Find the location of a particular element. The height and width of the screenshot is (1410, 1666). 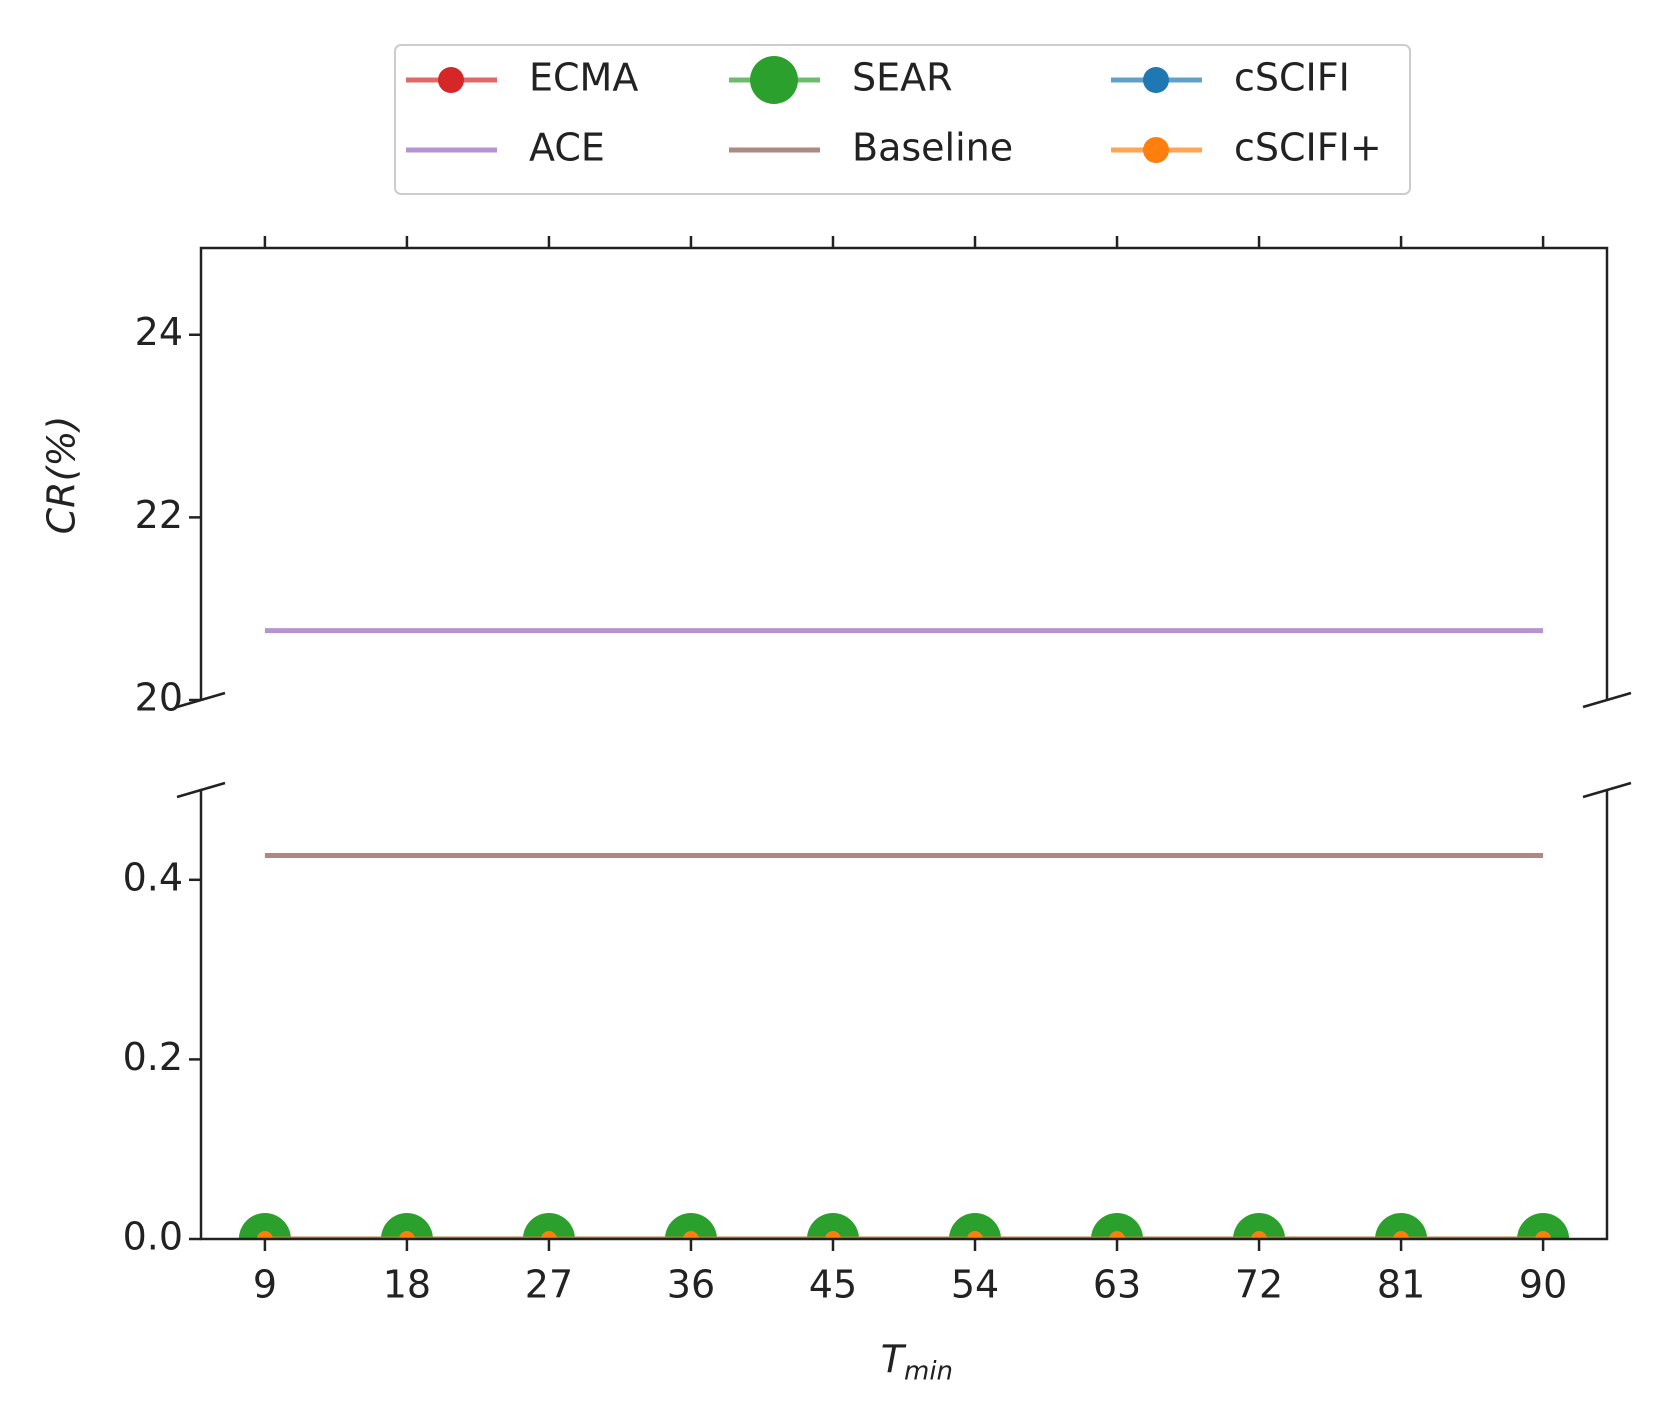

legend-label: cSCIFI is located at coordinates (1292, 78).